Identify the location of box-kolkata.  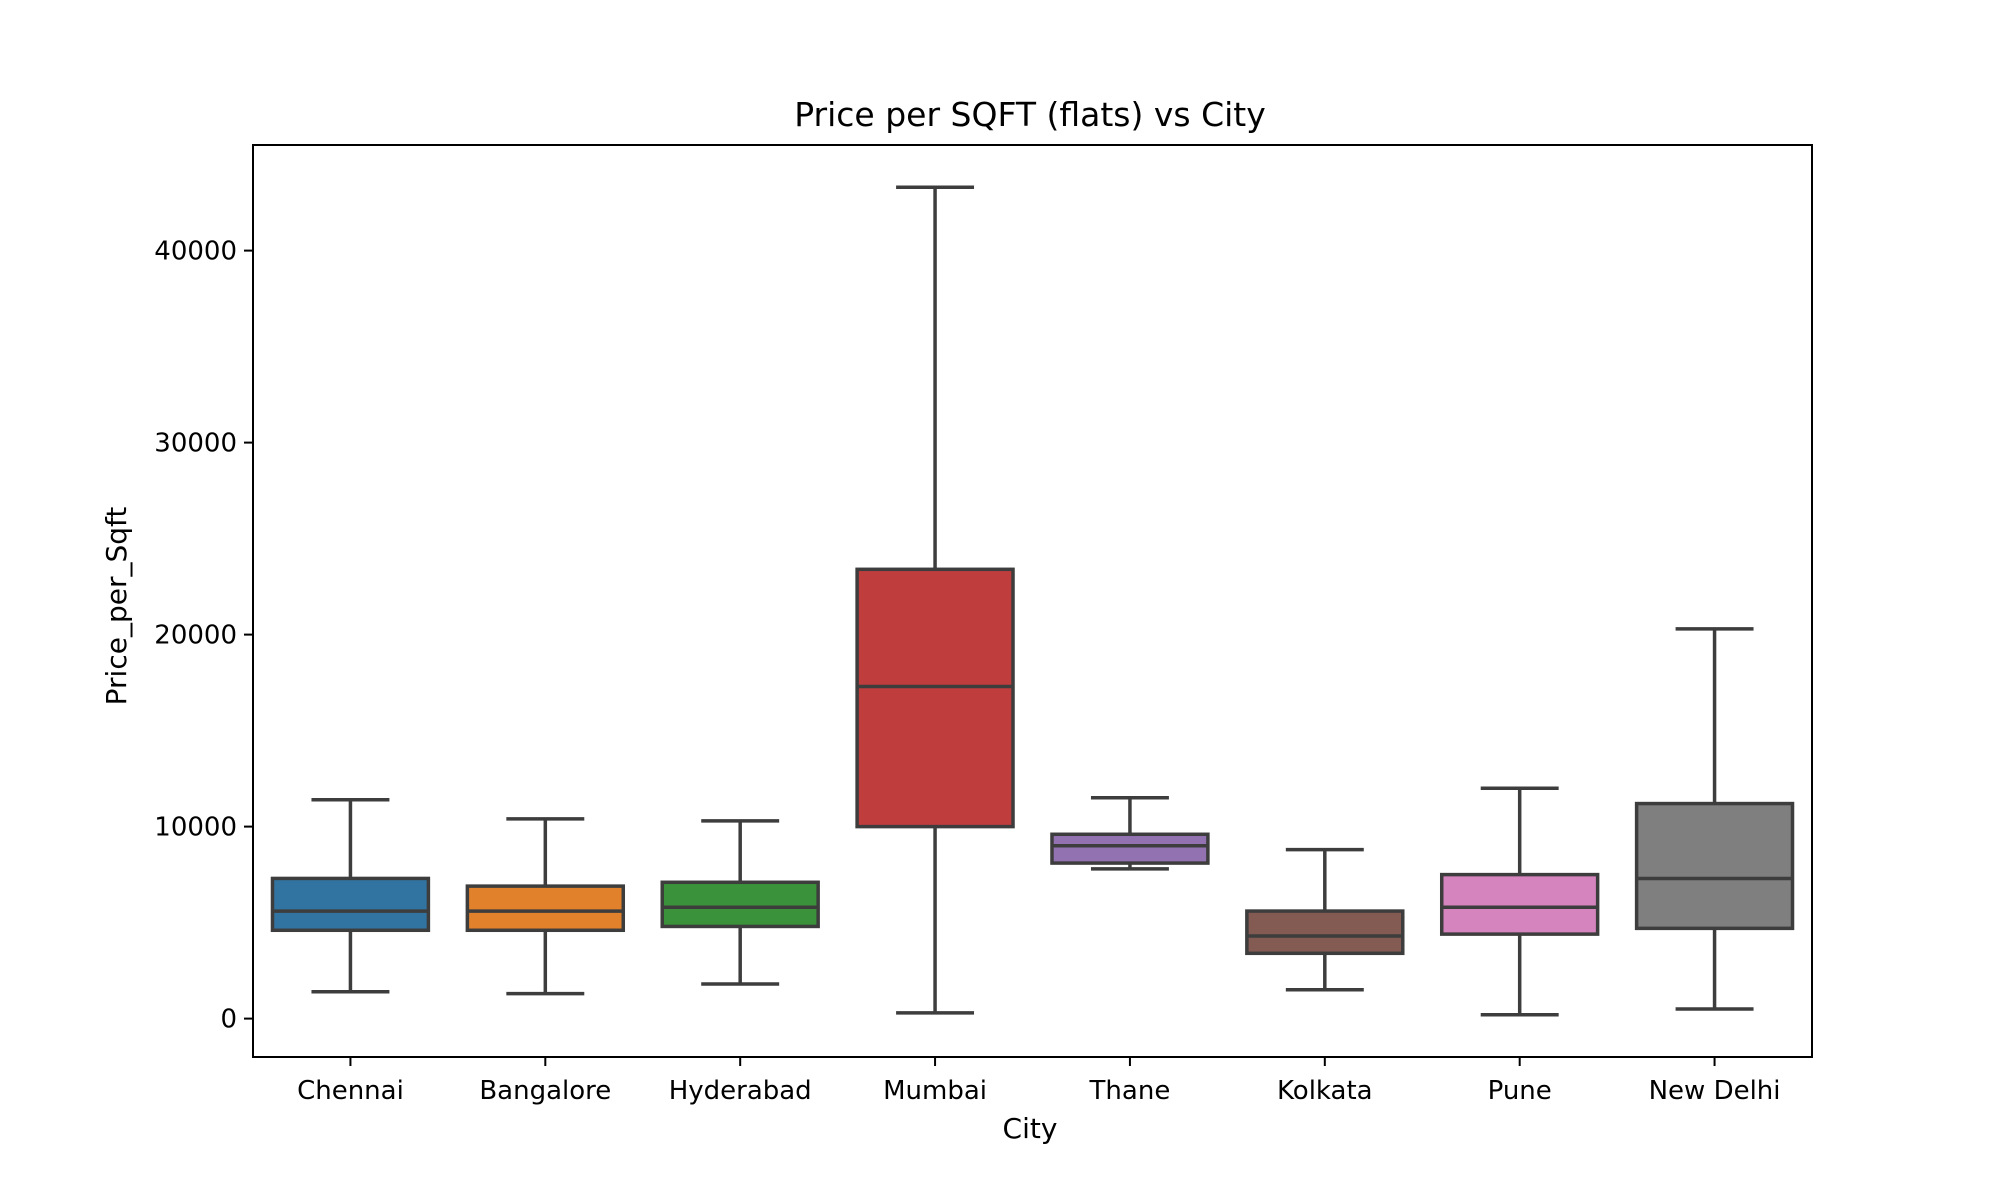
(1325, 919).